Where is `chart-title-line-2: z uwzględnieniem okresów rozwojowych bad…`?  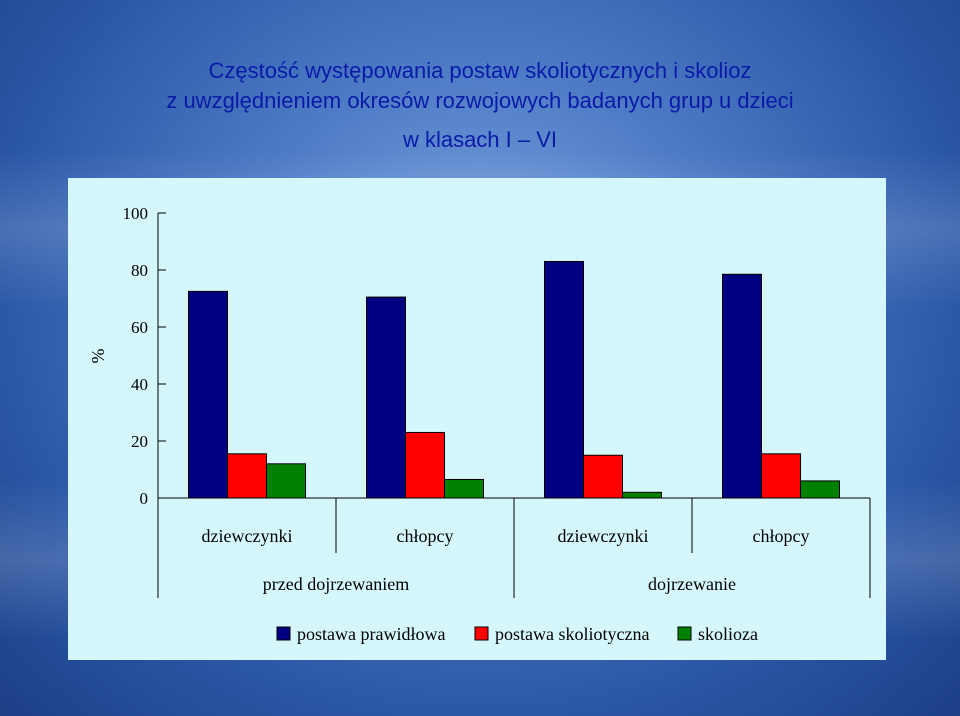 chart-title-line-2: z uwzględnieniem okresów rozwojowych bad… is located at coordinates (480, 100).